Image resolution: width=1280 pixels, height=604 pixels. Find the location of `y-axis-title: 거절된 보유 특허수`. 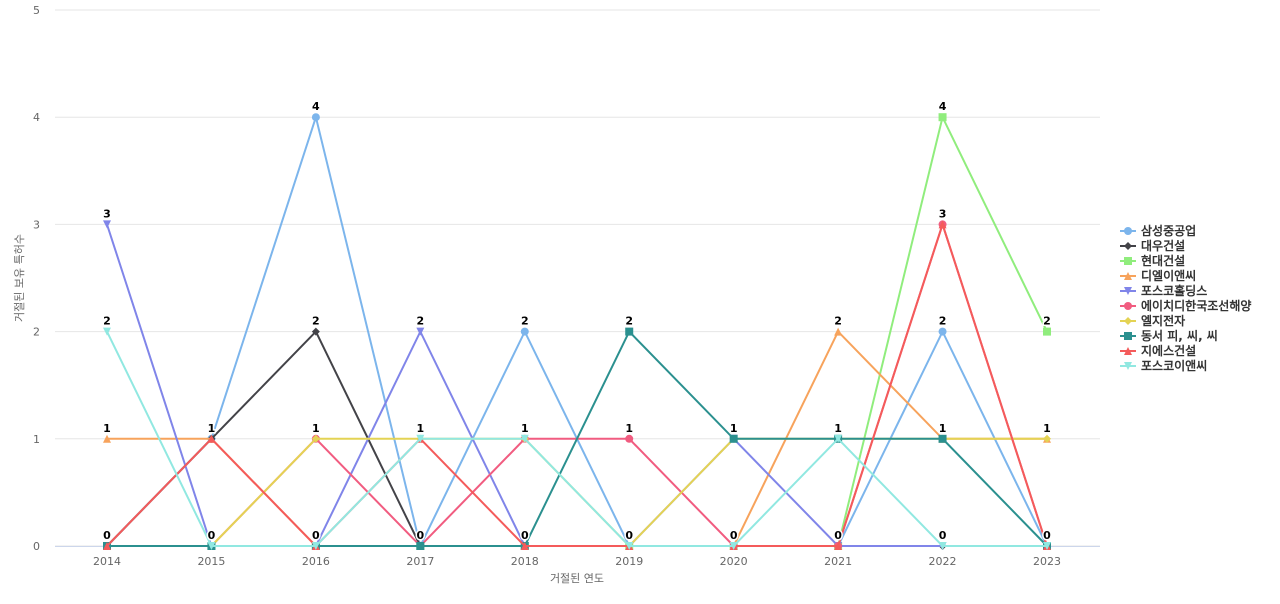

y-axis-title: 거절된 보유 특허수 is located at coordinates (19, 278).